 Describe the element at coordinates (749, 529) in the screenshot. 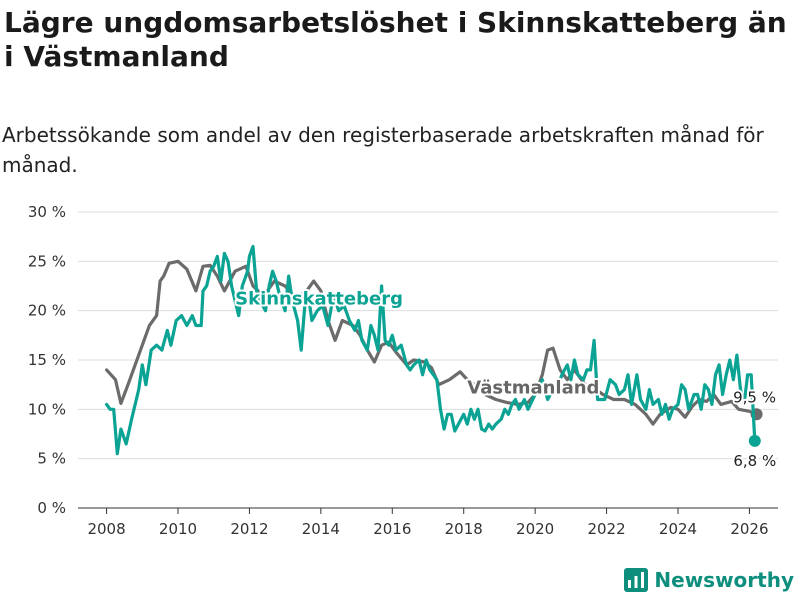

I see `x-tick-label: 2026` at that location.